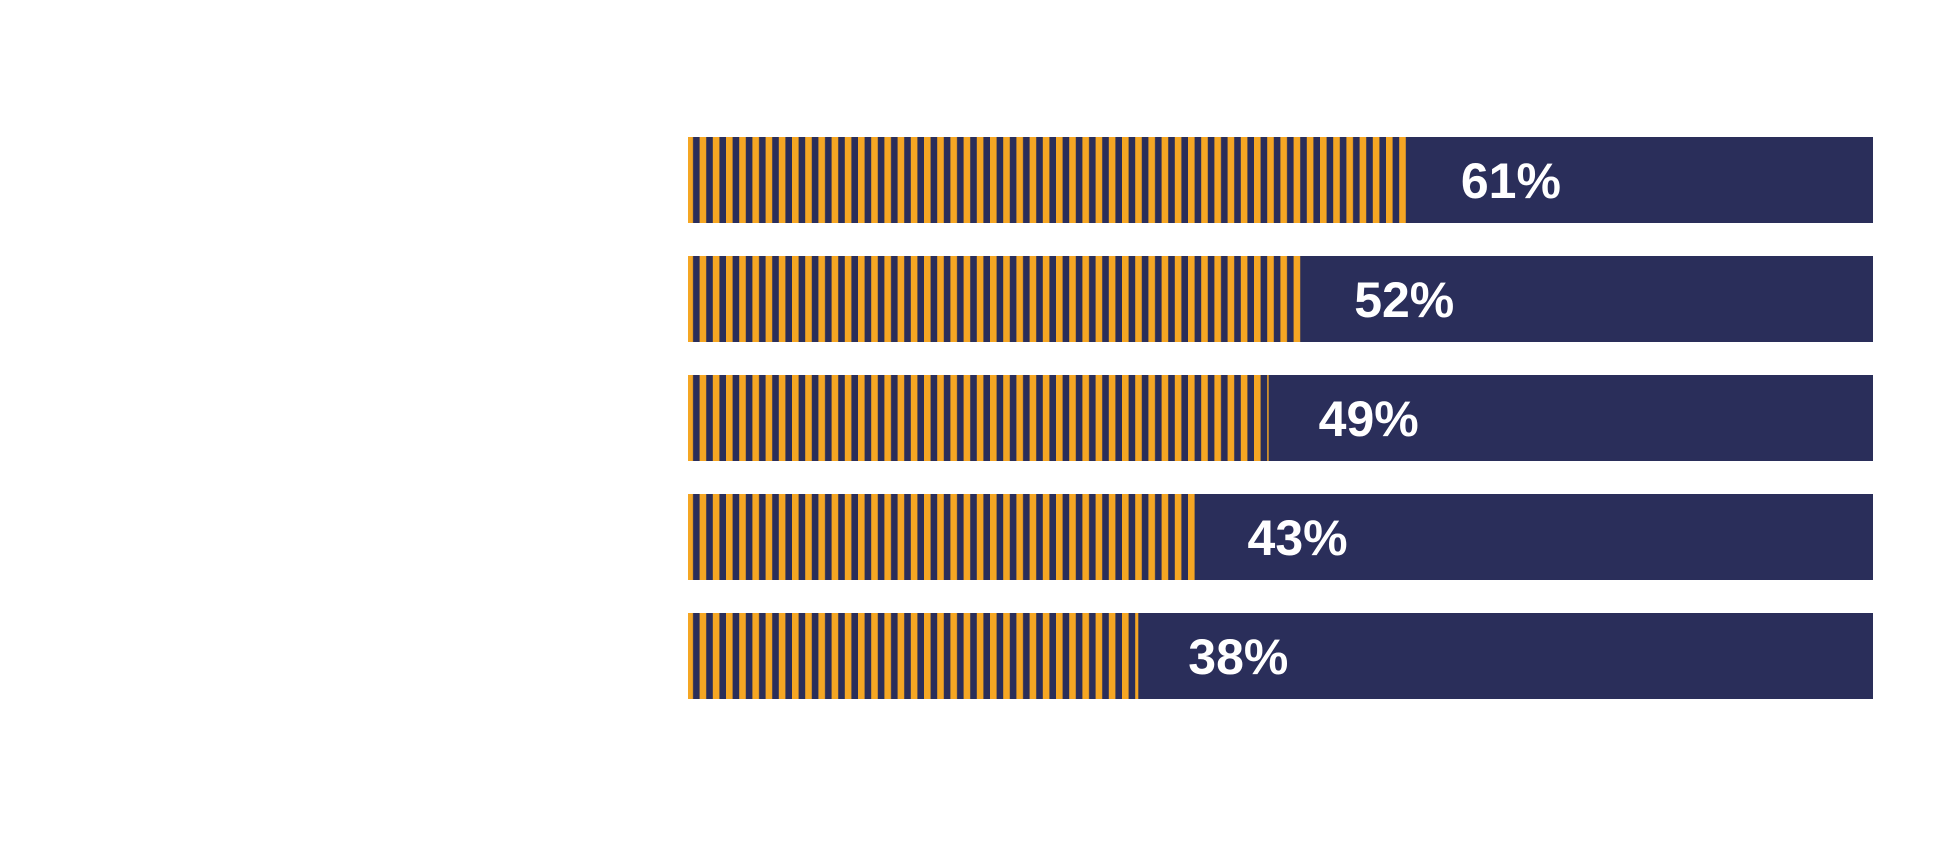 This screenshot has width=1959, height=845. What do you see at coordinates (1238, 657) in the screenshot?
I see `data-label: 38%` at bounding box center [1238, 657].